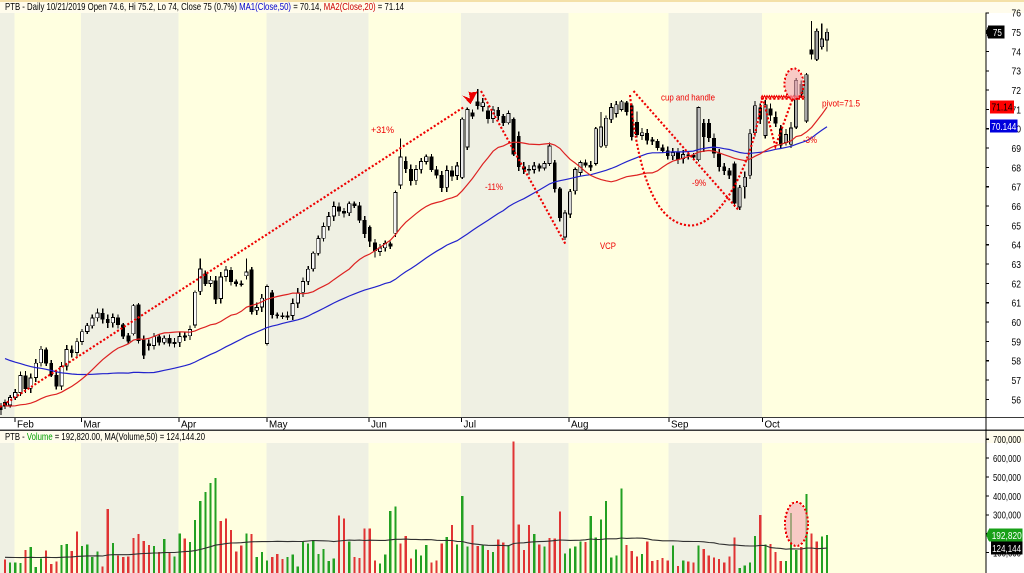  Describe the element at coordinates (1002, 108) in the screenshot. I see `svg-text: 71.14` at that location.